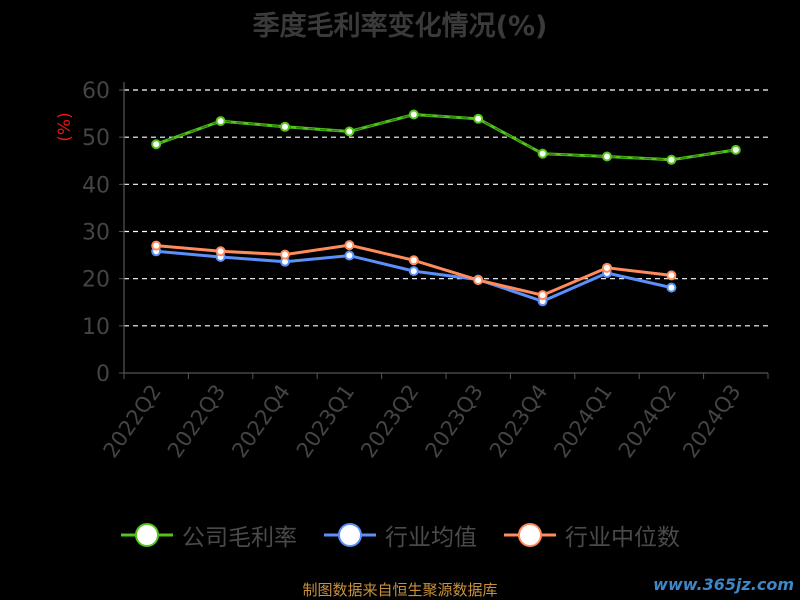 This screenshot has height=600, width=800. Describe the element at coordinates (622, 538) in the screenshot. I see `legend-label: 行业中位数` at that location.